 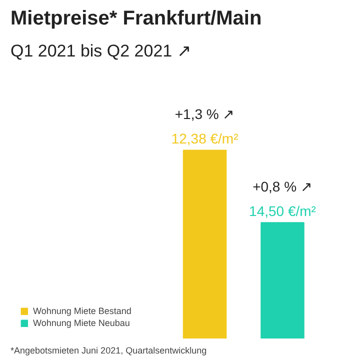 I want to click on legend-label: Wohnung Miete Neubau, so click(x=81, y=323).